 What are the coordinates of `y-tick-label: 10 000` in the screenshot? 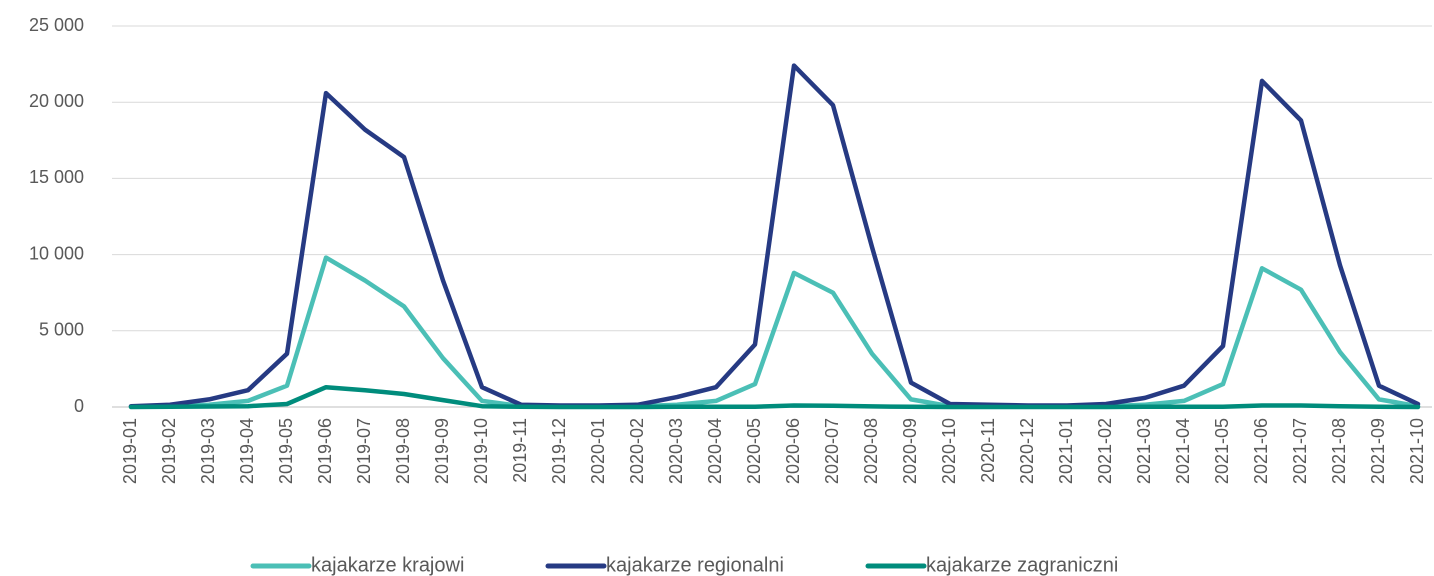 It's located at (56, 253).